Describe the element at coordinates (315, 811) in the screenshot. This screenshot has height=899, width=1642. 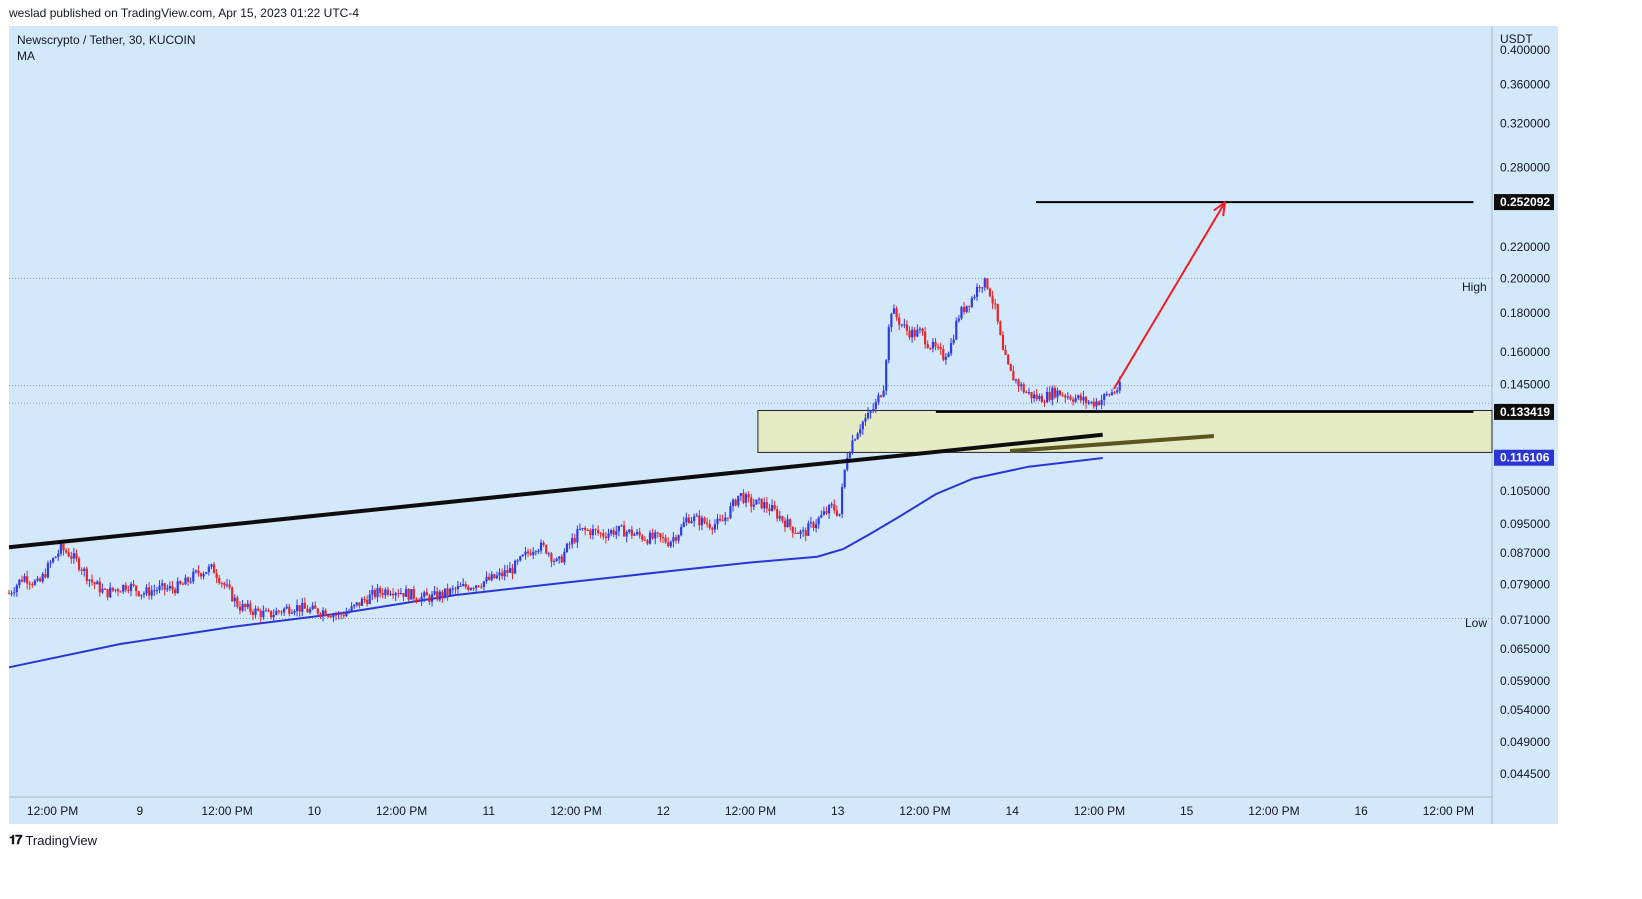
I see `time-tick-label: 10` at that location.